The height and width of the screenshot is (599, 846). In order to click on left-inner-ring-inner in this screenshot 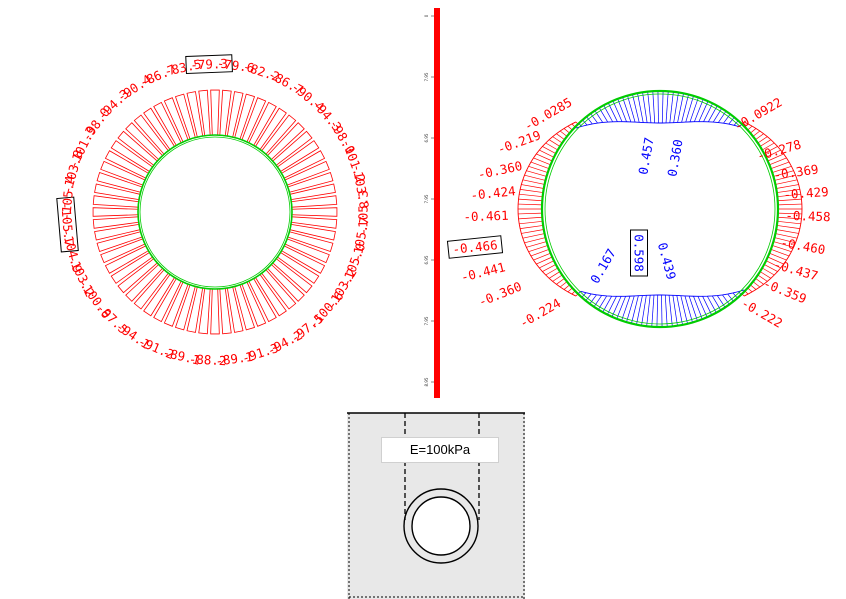, I will do `click(215, 212)`.